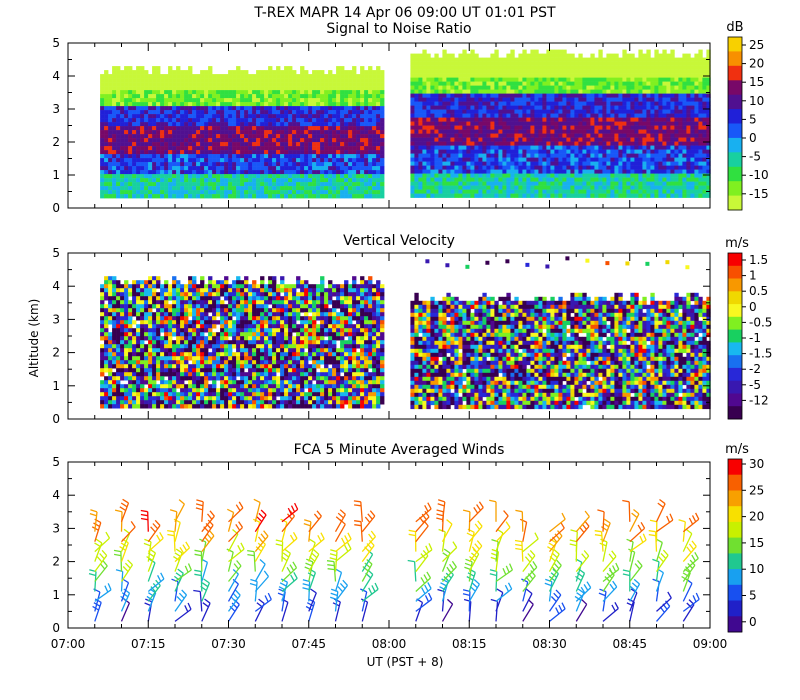 Image resolution: width=800 pixels, height=700 pixels. Describe the element at coordinates (734, 27) in the screenshot. I see `colorbar-unit: dB` at that location.